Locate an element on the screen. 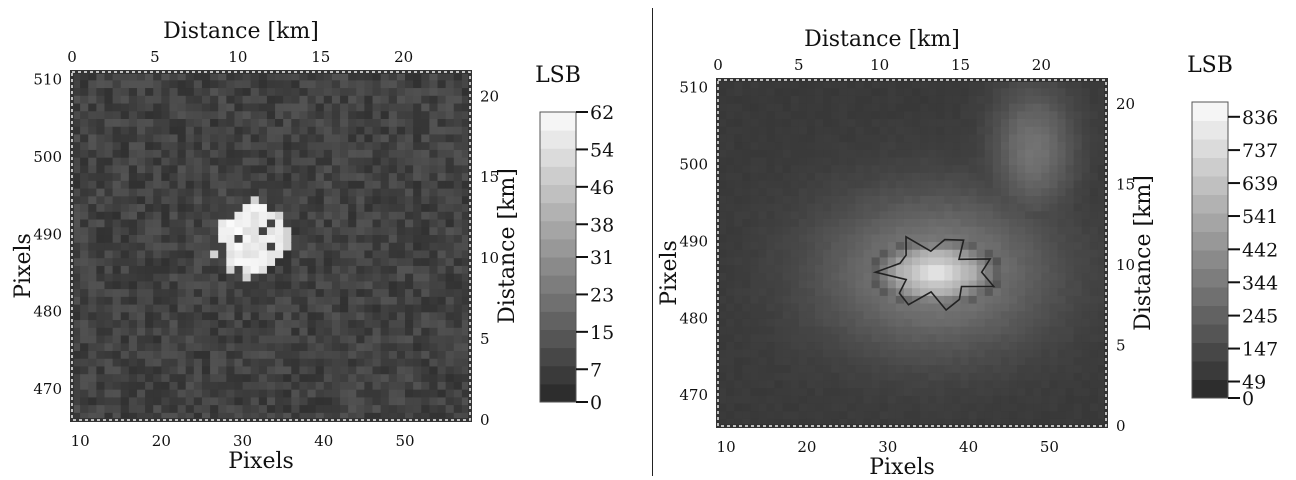  colorbar-tick-label: 38 is located at coordinates (602, 225).